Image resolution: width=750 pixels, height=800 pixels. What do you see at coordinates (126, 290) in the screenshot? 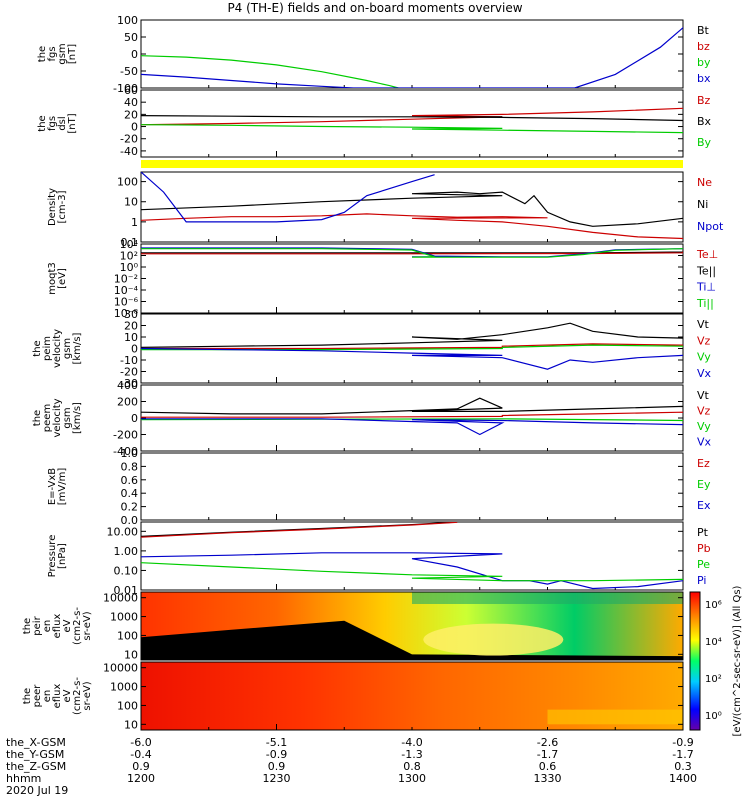
I see `ytick-label-moms-t3-2: 10⁻⁴` at bounding box center [126, 290].